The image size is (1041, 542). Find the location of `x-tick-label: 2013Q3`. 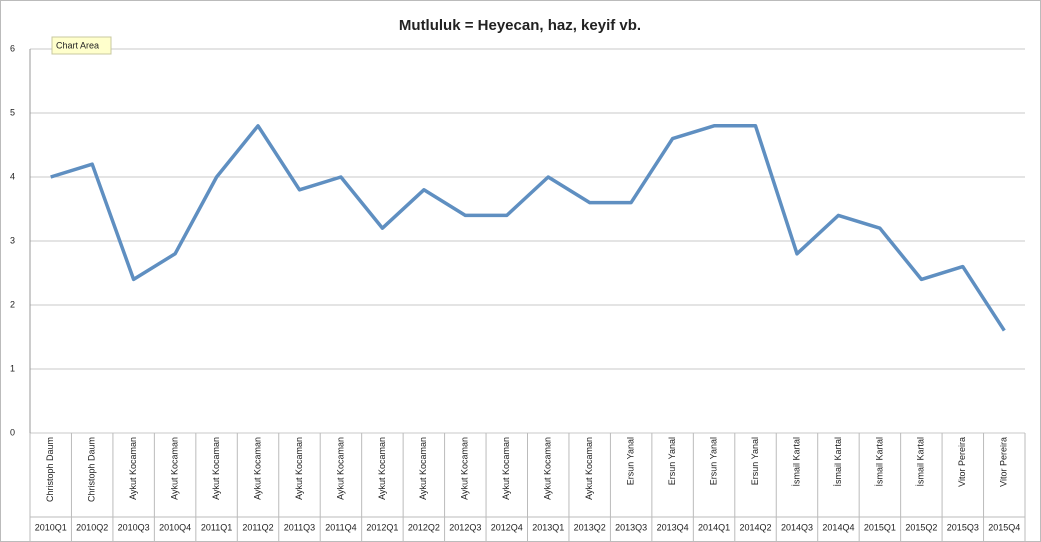

x-tick-label: 2013Q3 is located at coordinates (631, 527).